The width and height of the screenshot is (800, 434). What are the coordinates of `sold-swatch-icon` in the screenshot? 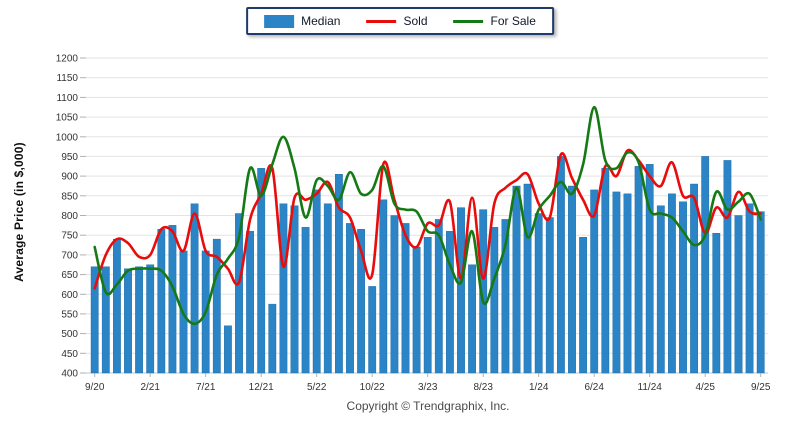 It's located at (381, 21).